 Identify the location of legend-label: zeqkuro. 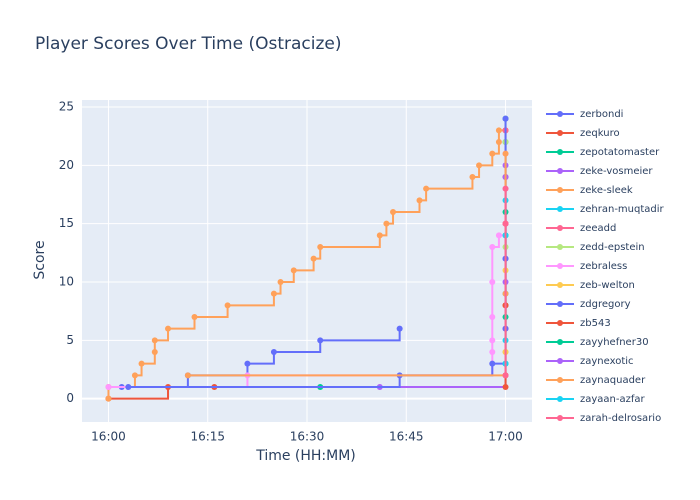
(600, 133).